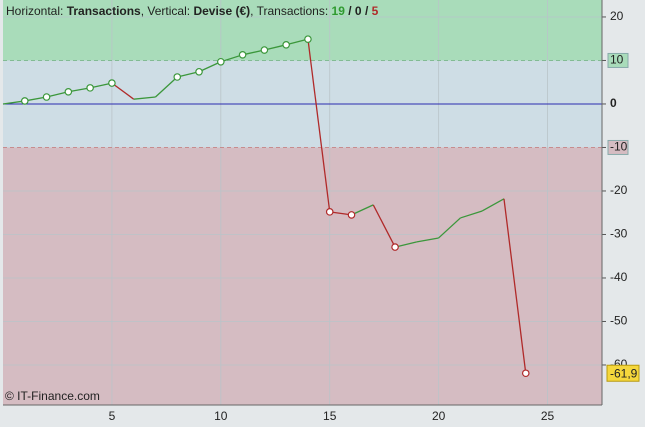 This screenshot has height=427, width=645. What do you see at coordinates (52, 396) in the screenshot?
I see `watermark: © IT-Finance.com` at bounding box center [52, 396].